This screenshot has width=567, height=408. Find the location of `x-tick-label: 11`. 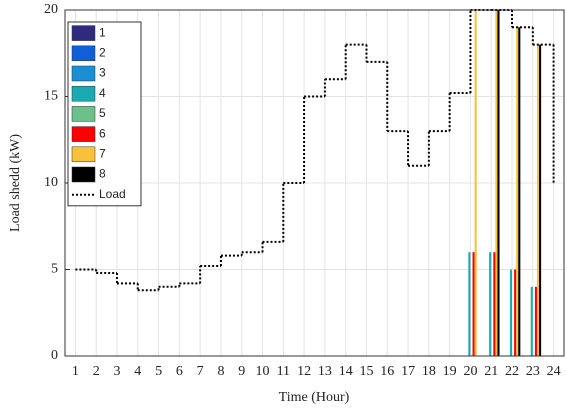

x-tick-label: 11 is located at coordinates (283, 371).